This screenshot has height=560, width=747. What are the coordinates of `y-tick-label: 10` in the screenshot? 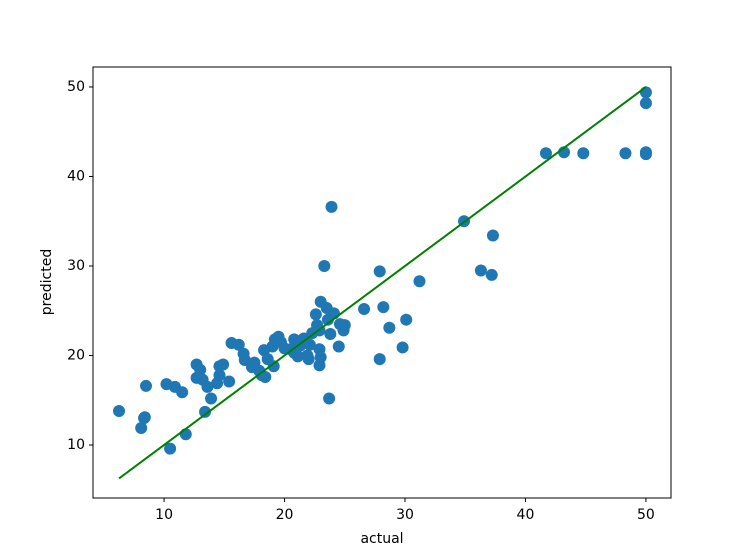 It's located at (76, 445).